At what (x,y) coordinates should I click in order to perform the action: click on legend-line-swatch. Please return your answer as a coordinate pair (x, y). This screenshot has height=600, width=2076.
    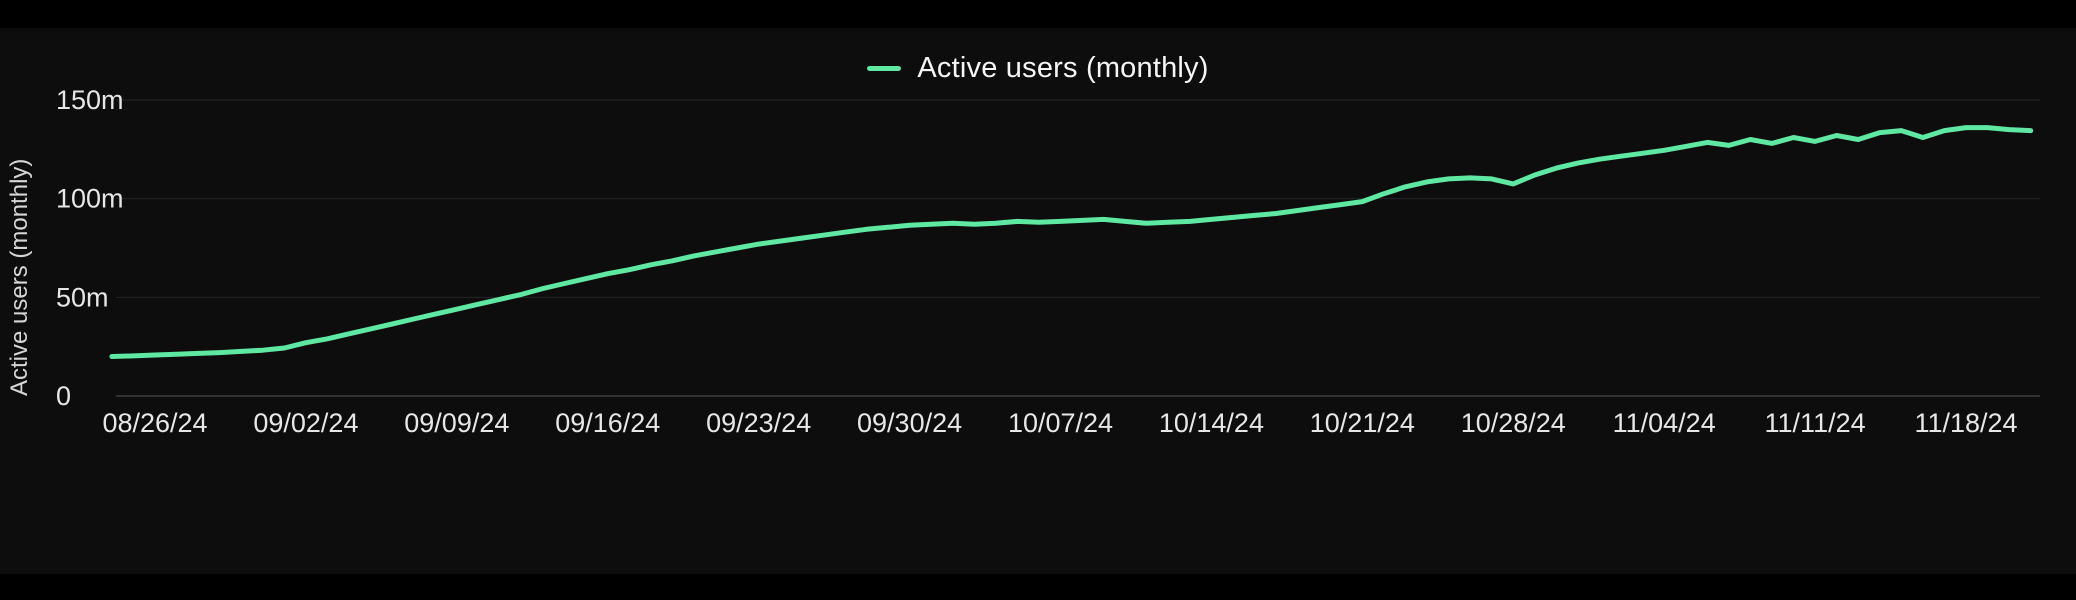
    Looking at the image, I should click on (884, 68).